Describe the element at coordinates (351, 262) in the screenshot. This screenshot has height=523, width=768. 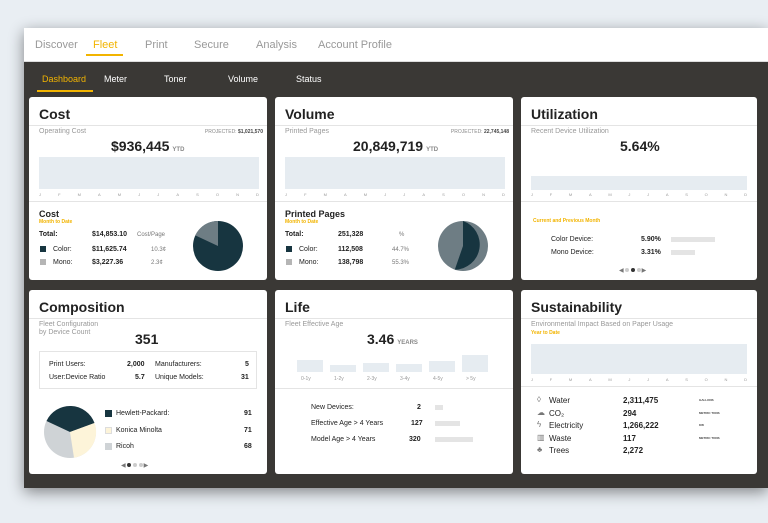
I see `volume-mono-value: 138,798` at that location.